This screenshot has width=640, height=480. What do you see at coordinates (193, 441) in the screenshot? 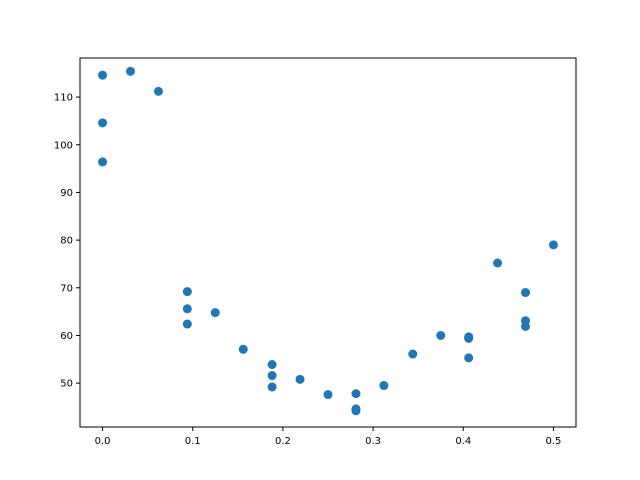
I see `x-tick-label: 0.1` at bounding box center [193, 441].